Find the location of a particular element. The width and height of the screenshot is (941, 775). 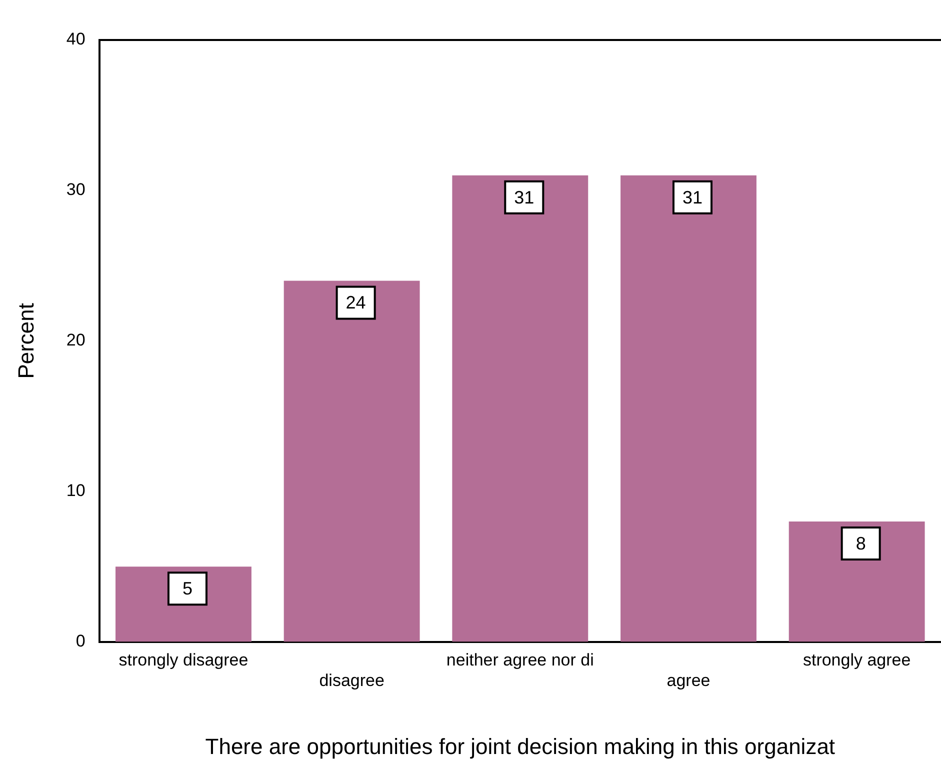

x-tick-label: strongly agree is located at coordinates (856, 660).